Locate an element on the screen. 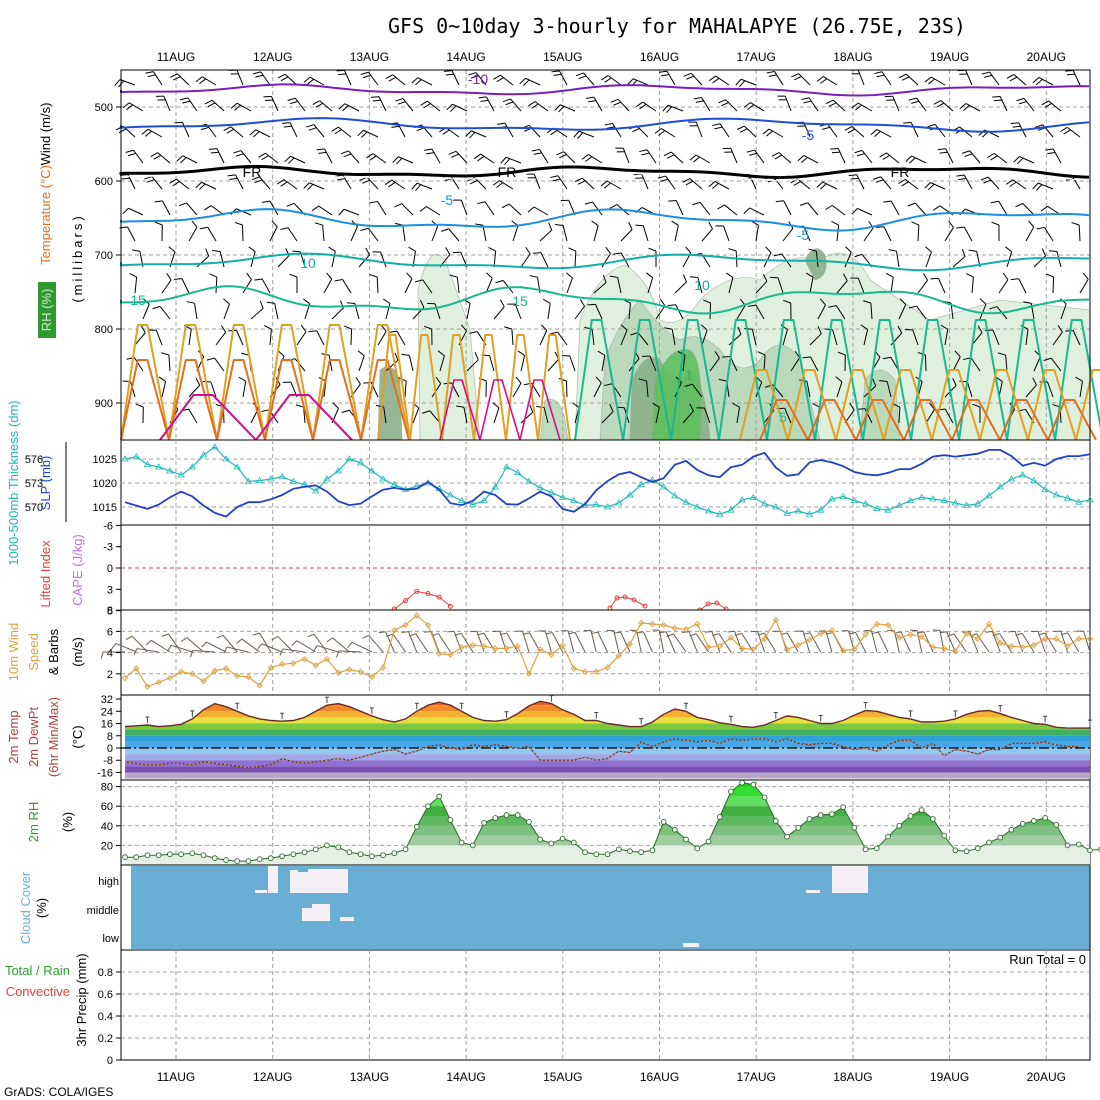 Image resolution: width=1100 pixels, height=1100 pixels. date-label-bottom: 14AUG is located at coordinates (465, 1077).